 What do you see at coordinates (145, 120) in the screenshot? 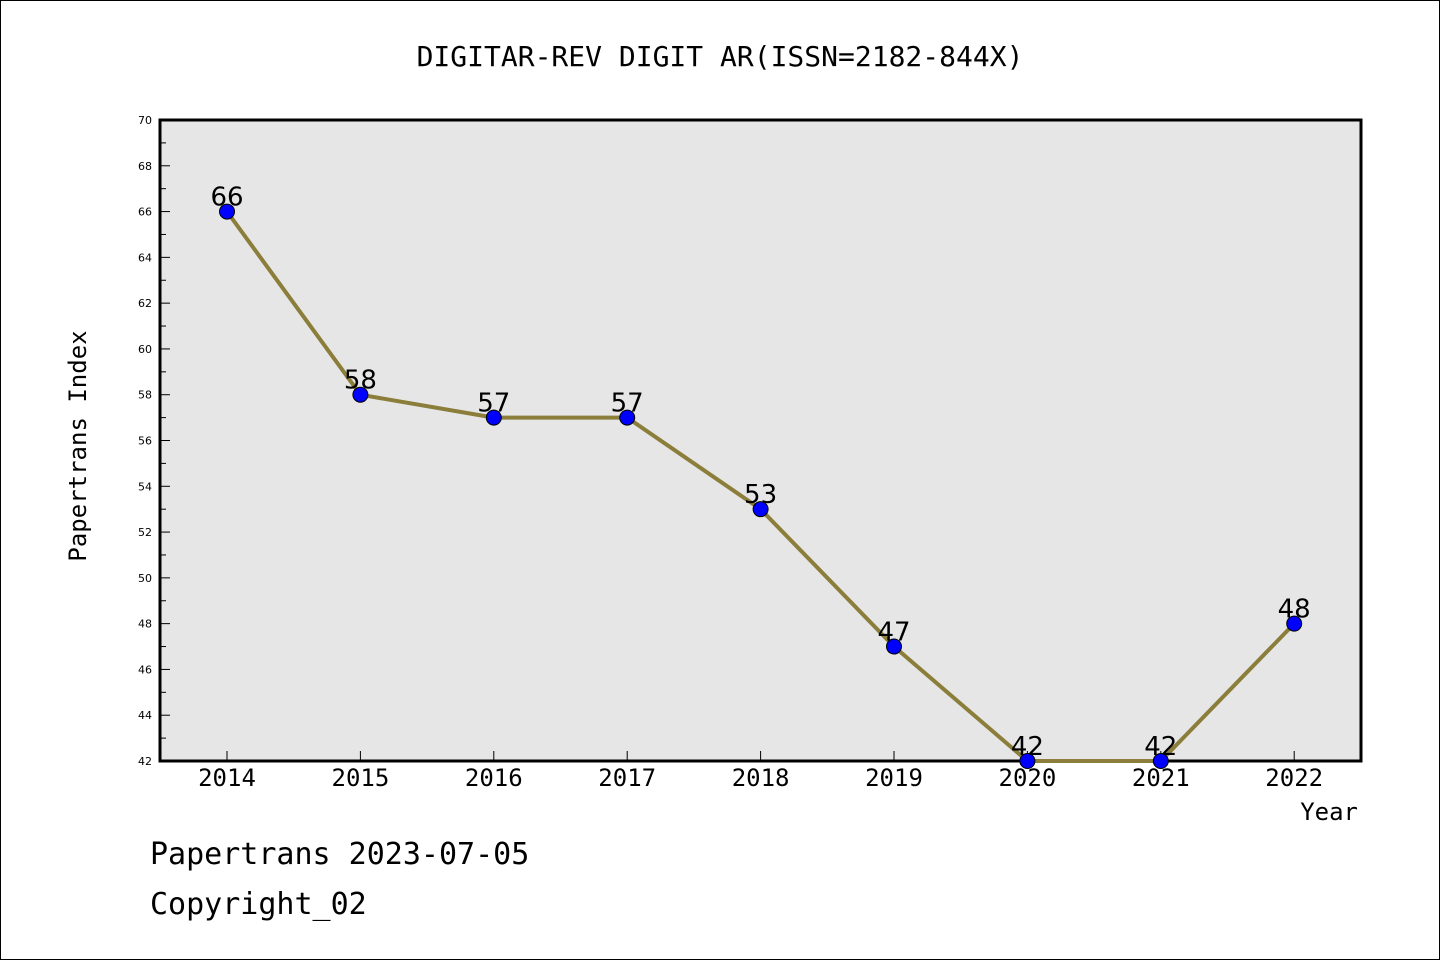
I see `y-tick-label: 70` at bounding box center [145, 120].